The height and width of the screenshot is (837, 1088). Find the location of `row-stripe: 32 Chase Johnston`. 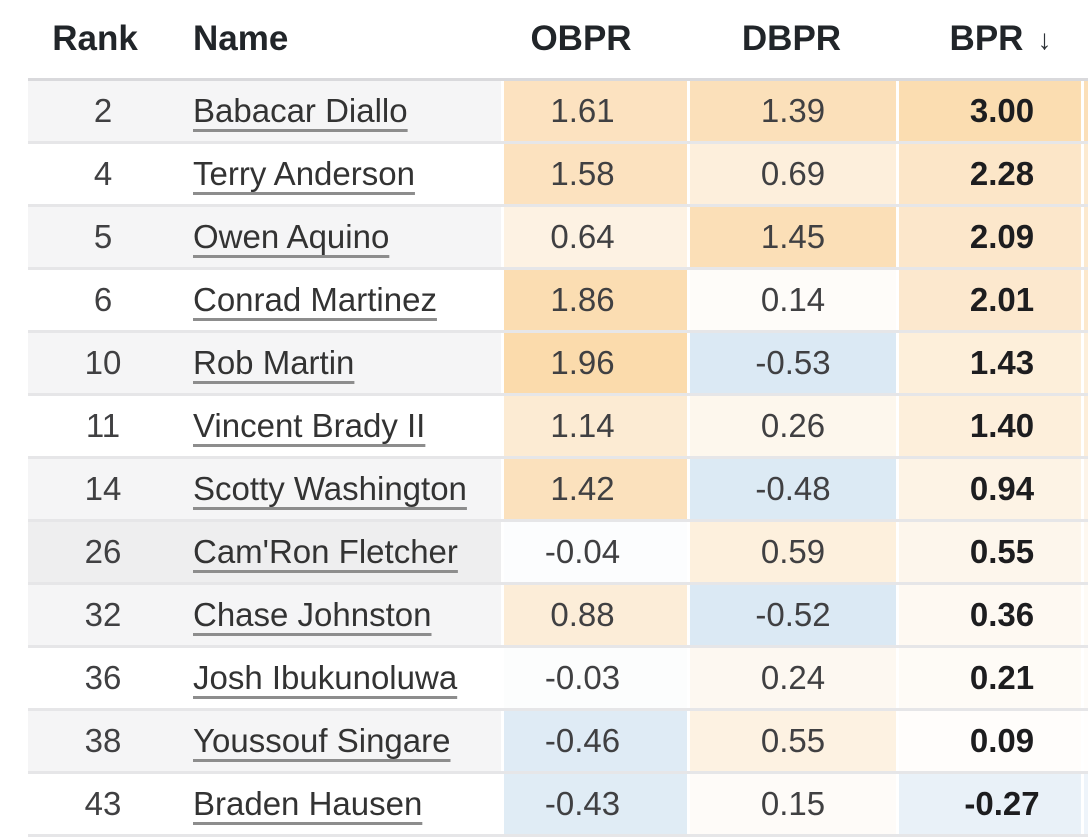

row-stripe: 32 Chase Johnston is located at coordinates (264, 615).